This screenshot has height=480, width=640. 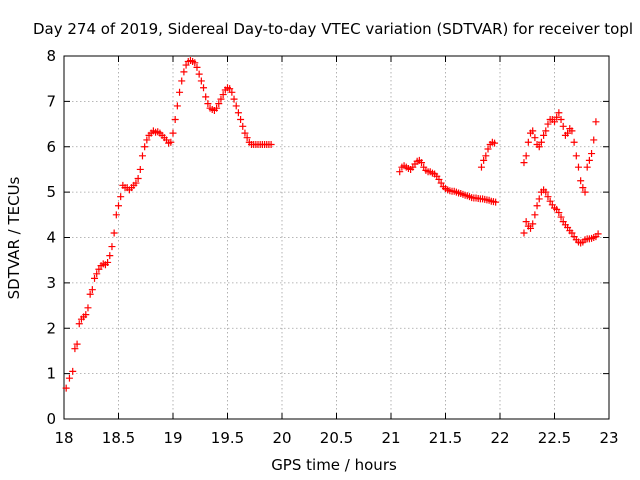 What do you see at coordinates (51, 283) in the screenshot?
I see `y-tick-label: 3` at bounding box center [51, 283].